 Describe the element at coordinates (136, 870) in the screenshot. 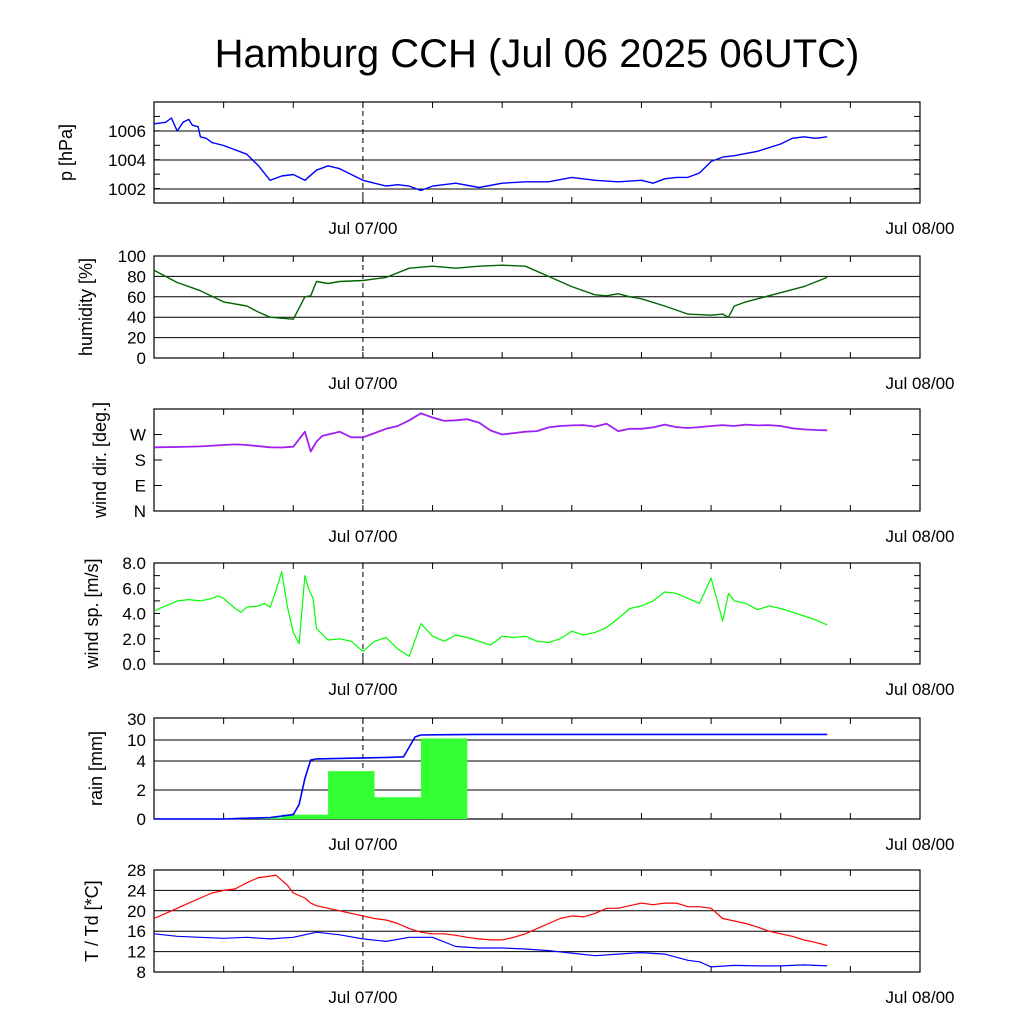

I see `y-tick-label: 28` at that location.